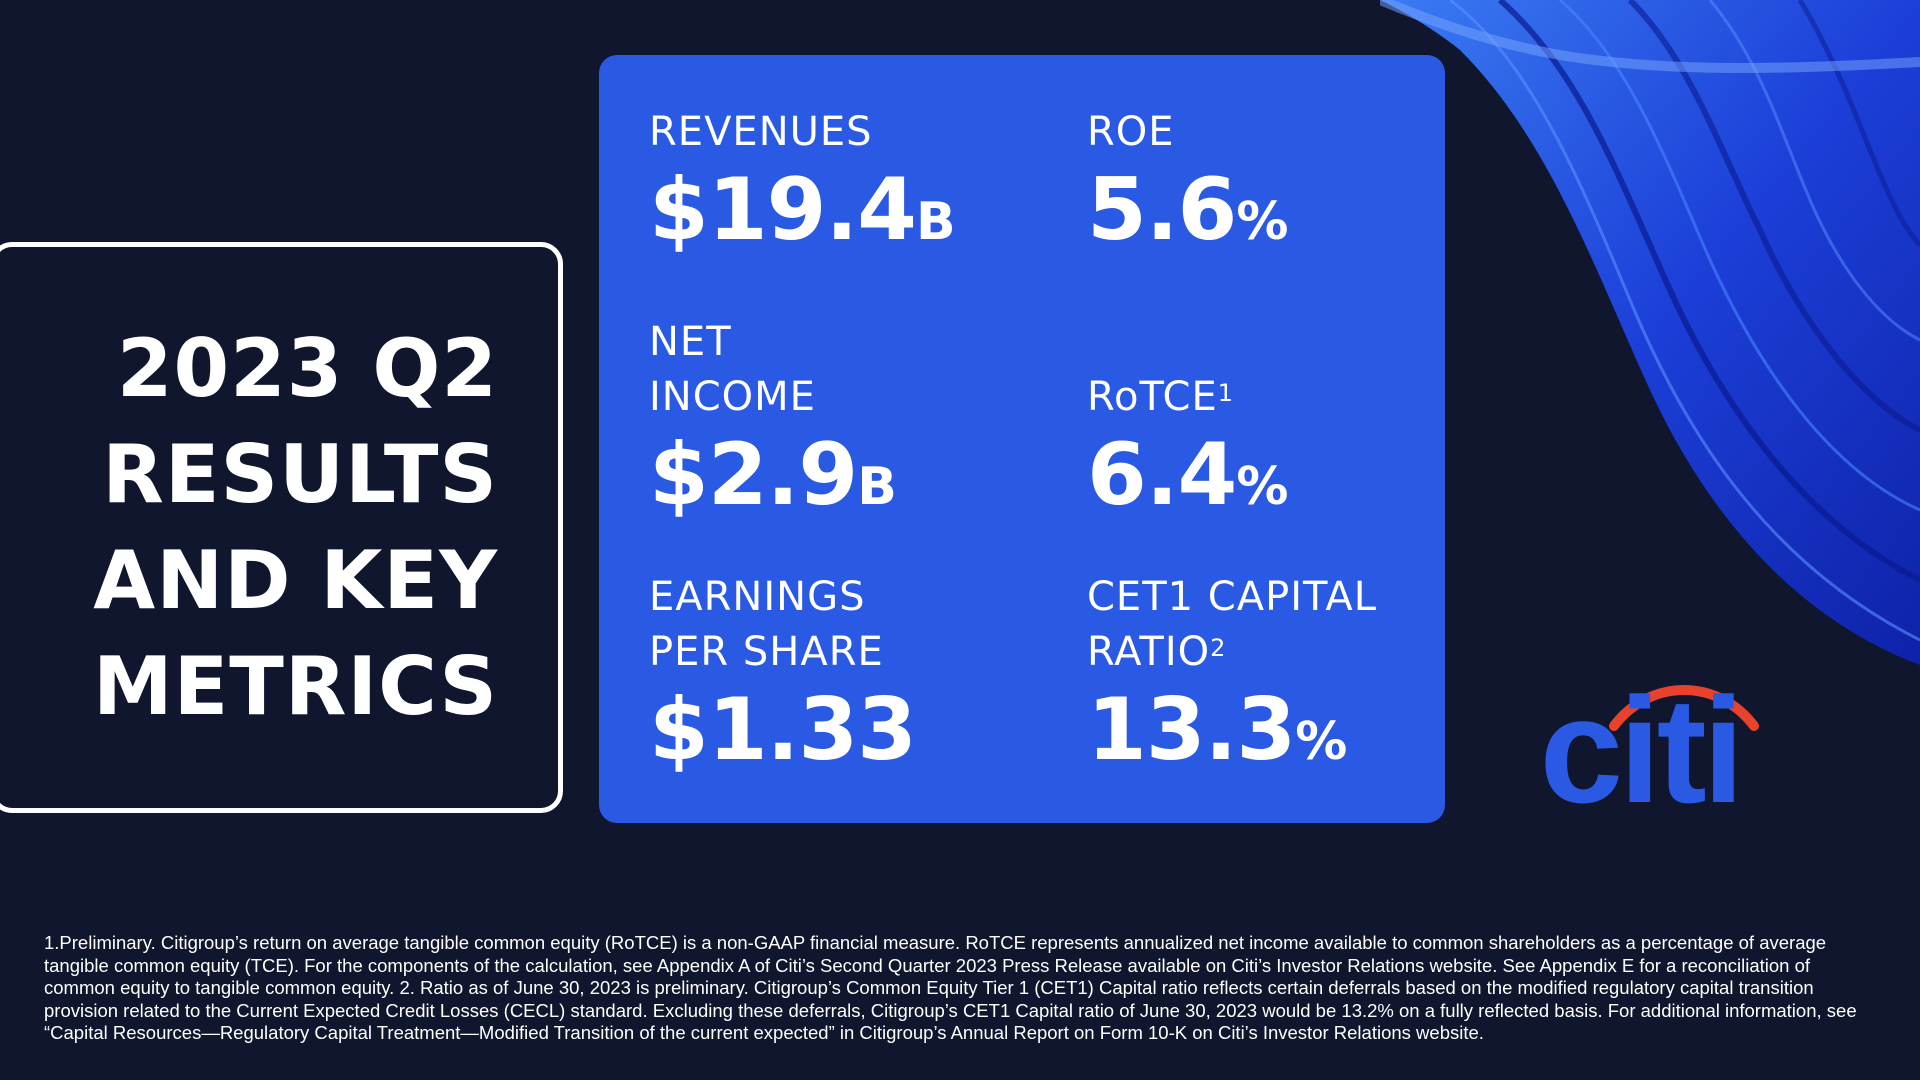 This screenshot has width=1920, height=1080. Describe the element at coordinates (732, 397) in the screenshot. I see `metric-label-line-2: INCOME` at that location.